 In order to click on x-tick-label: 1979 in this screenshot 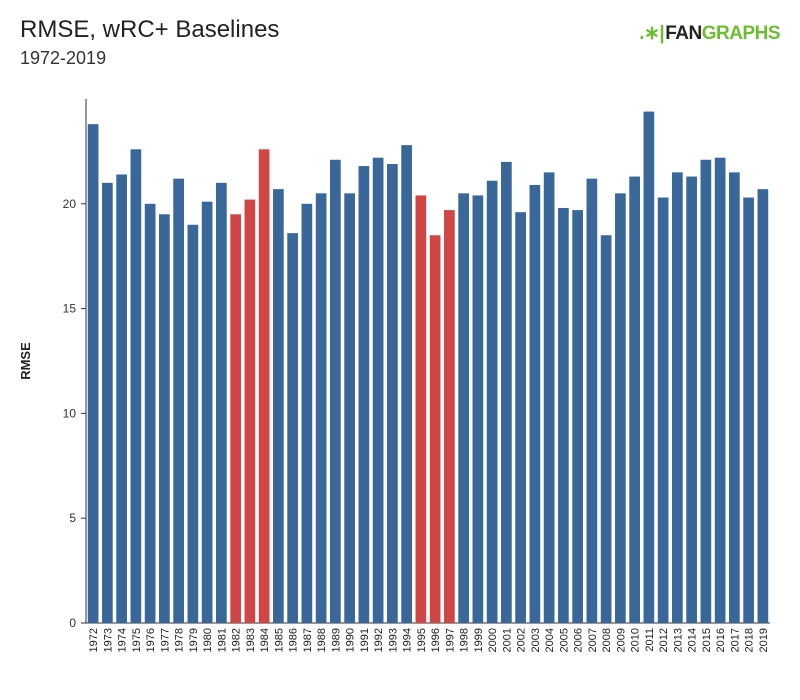, I will do `click(194, 640)`.